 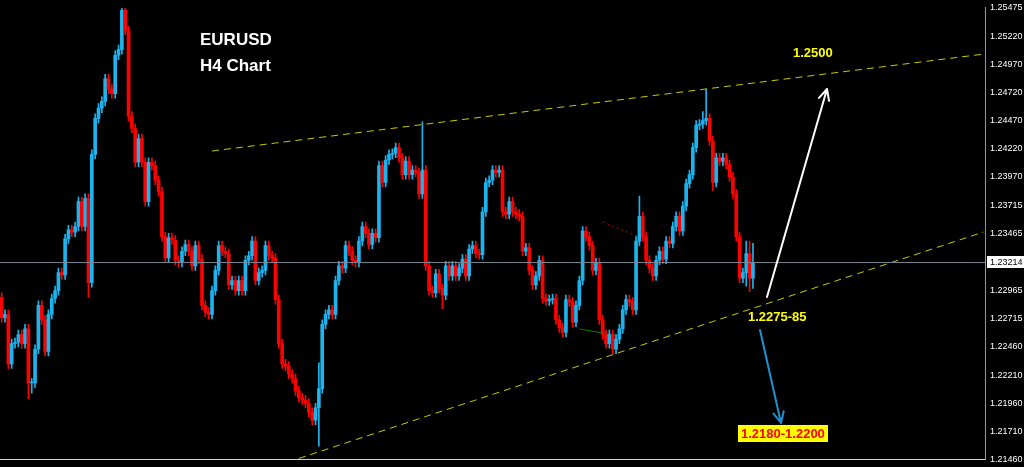 I want to click on y-tick-label: 1.24470, so click(x=1006, y=120).